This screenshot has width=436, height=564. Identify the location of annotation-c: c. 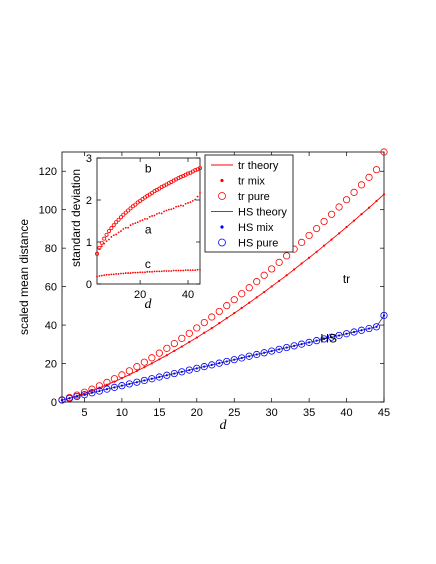
(148, 264).